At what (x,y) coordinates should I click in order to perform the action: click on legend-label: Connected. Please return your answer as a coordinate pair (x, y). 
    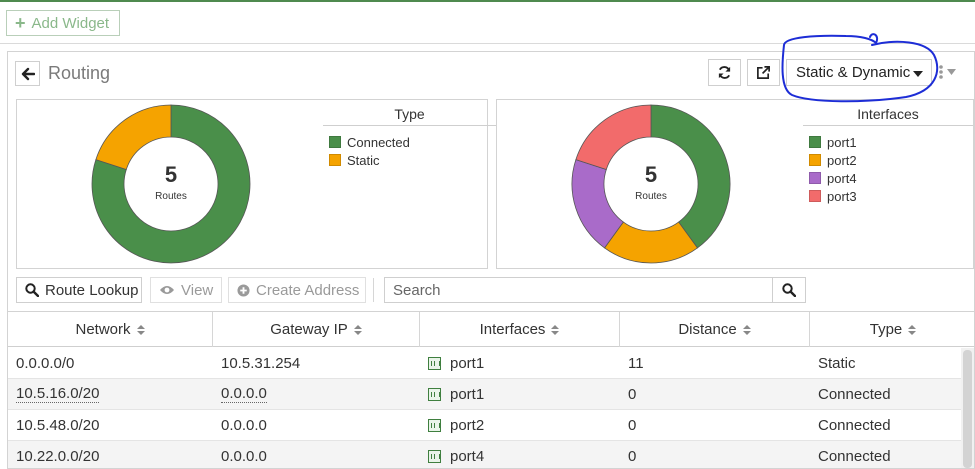
    Looking at the image, I should click on (378, 142).